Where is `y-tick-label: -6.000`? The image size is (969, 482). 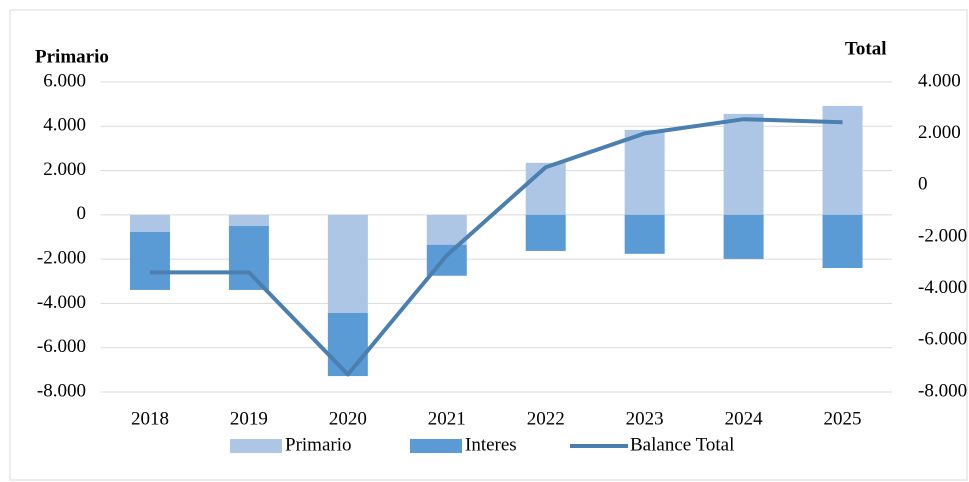 y-tick-label: -6.000 is located at coordinates (61, 346).